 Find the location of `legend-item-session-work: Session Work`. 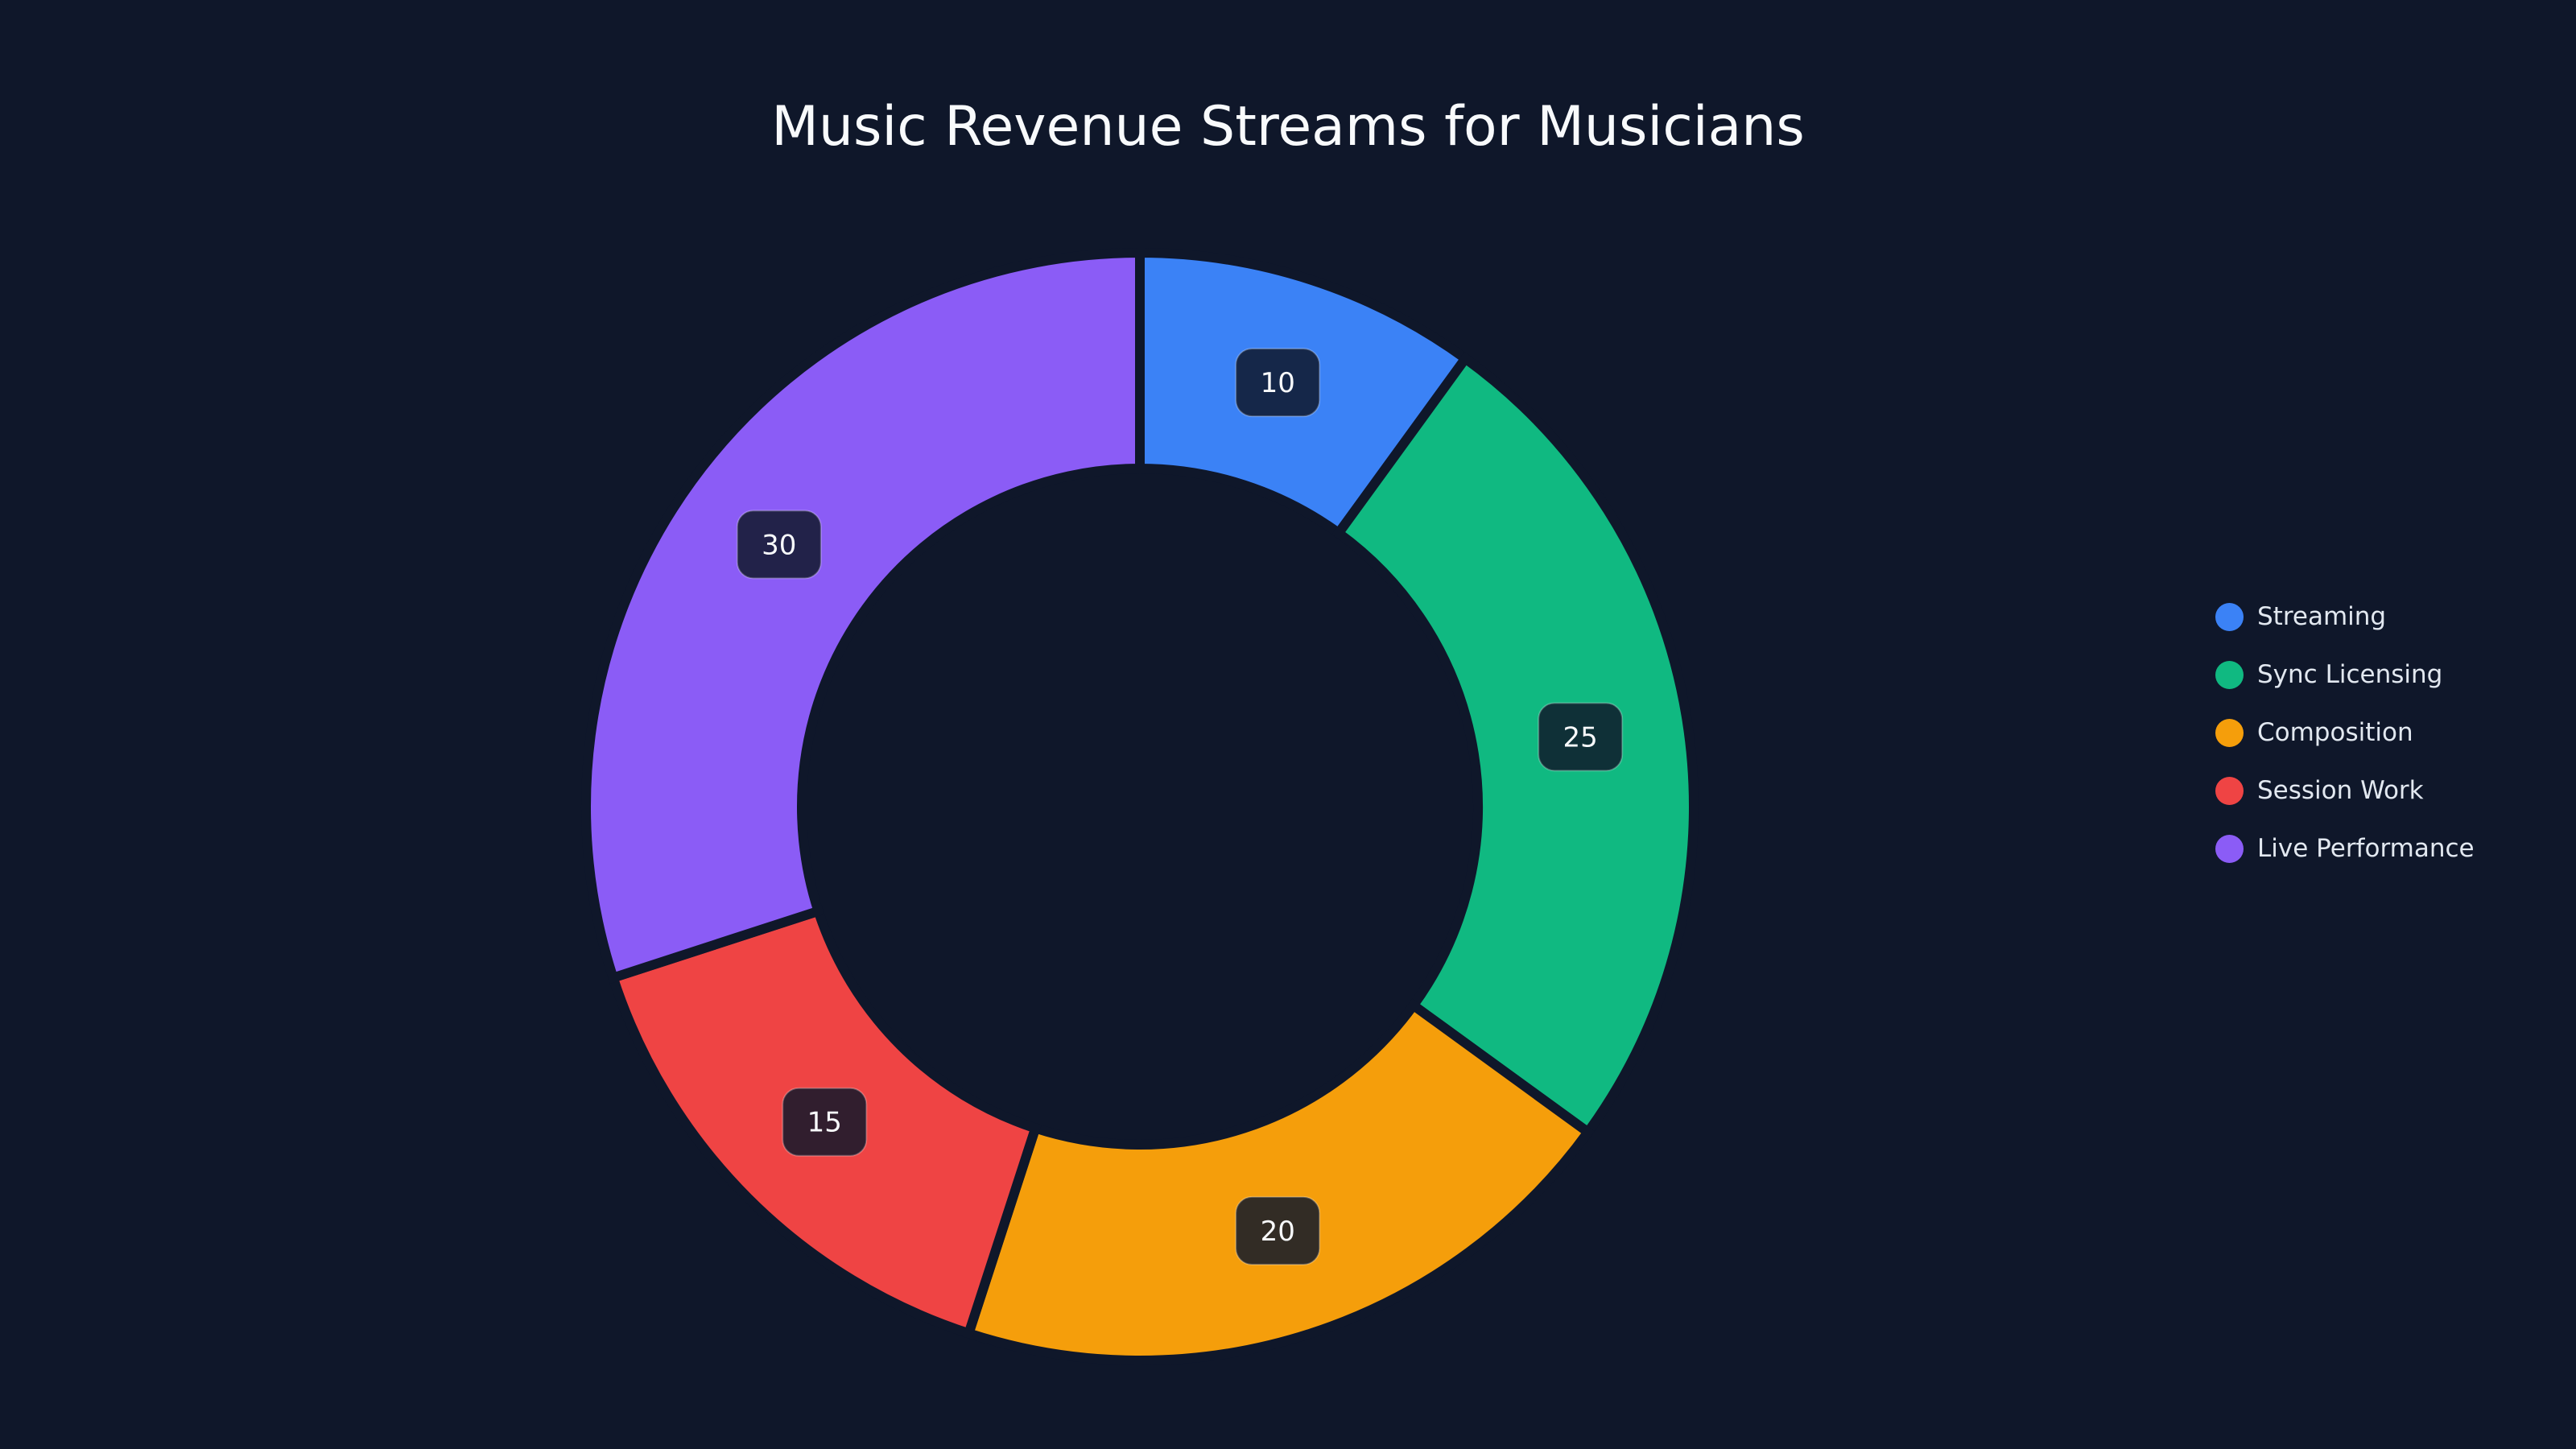

legend-item-session-work: Session Work is located at coordinates (2345, 790).